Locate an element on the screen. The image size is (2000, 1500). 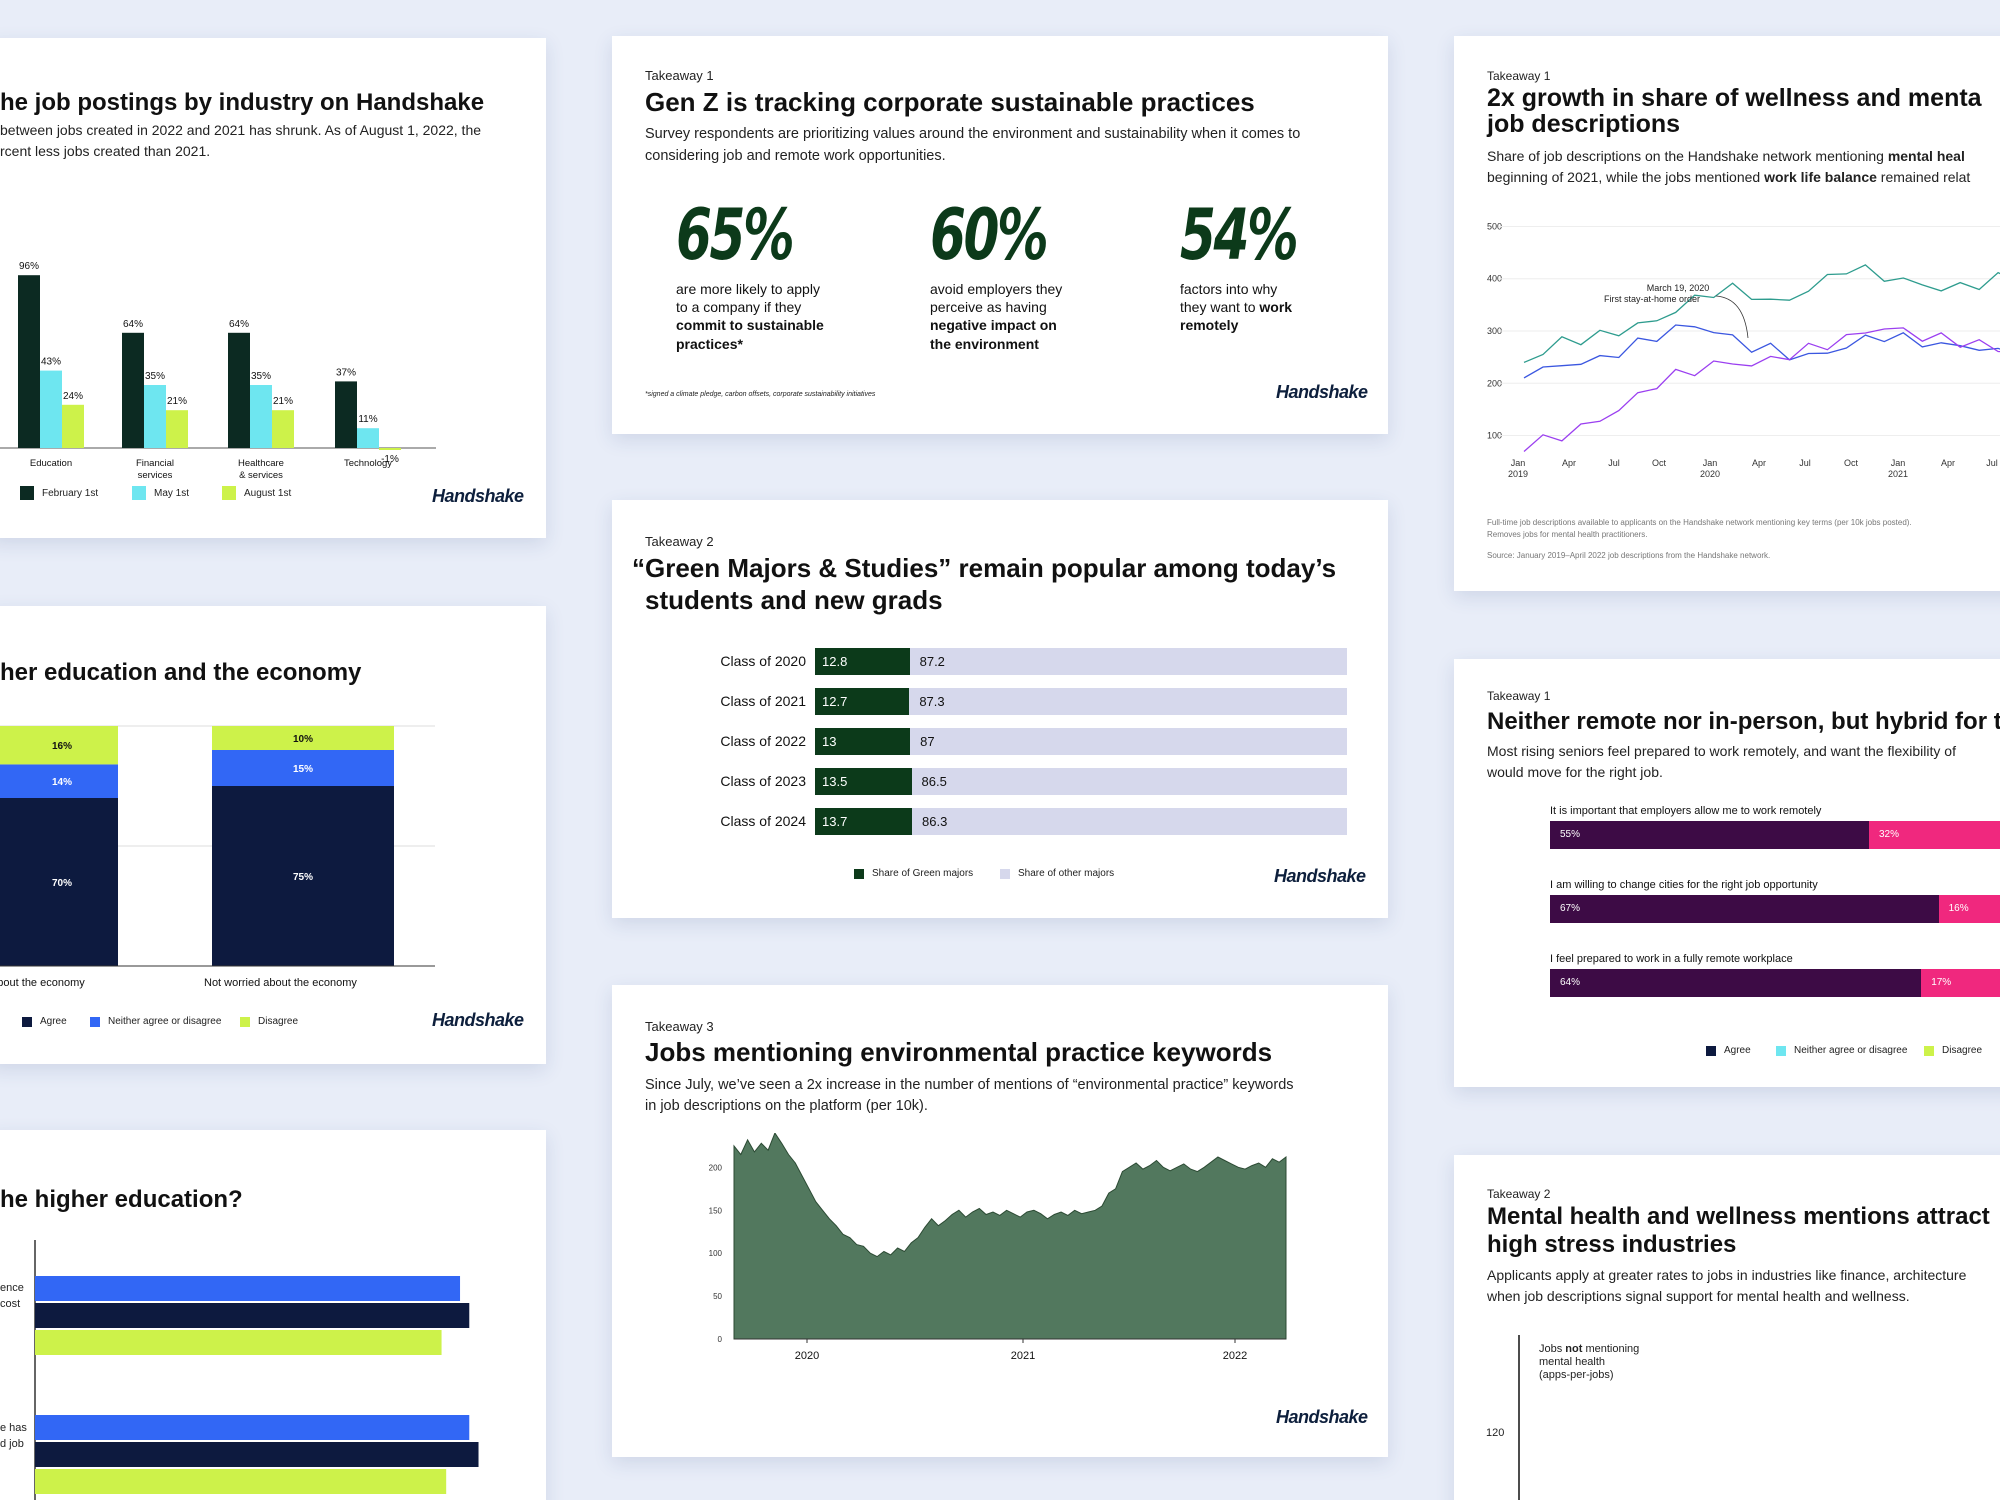
higher-education-chart is located at coordinates (256, 1370).